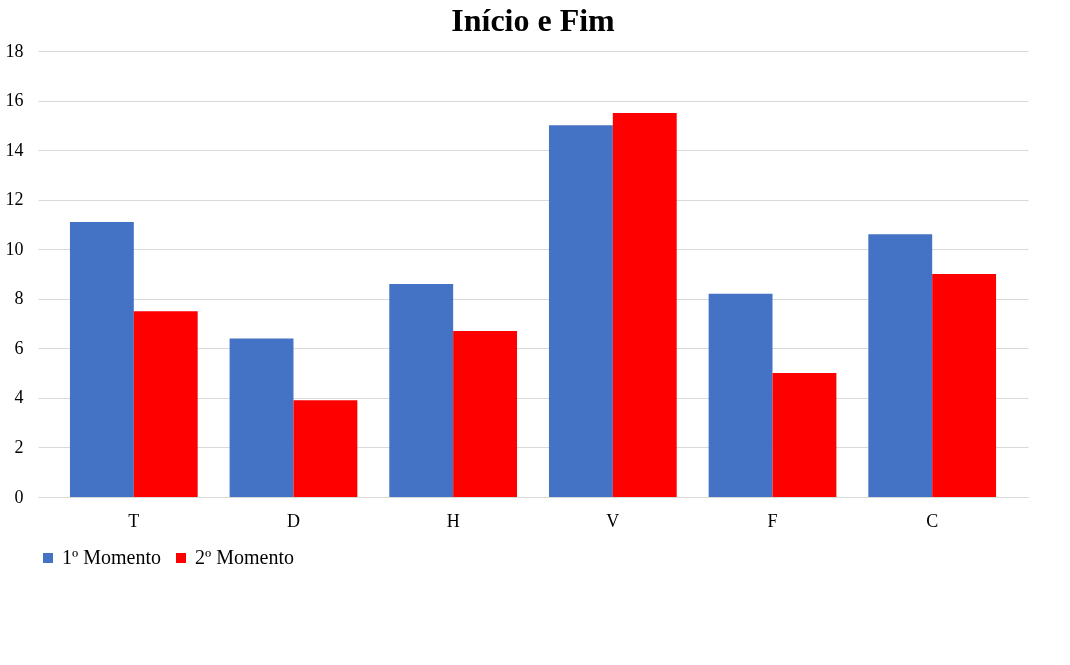 The image size is (1070, 665). What do you see at coordinates (613, 520) in the screenshot?
I see `x-tick-label: V` at bounding box center [613, 520].